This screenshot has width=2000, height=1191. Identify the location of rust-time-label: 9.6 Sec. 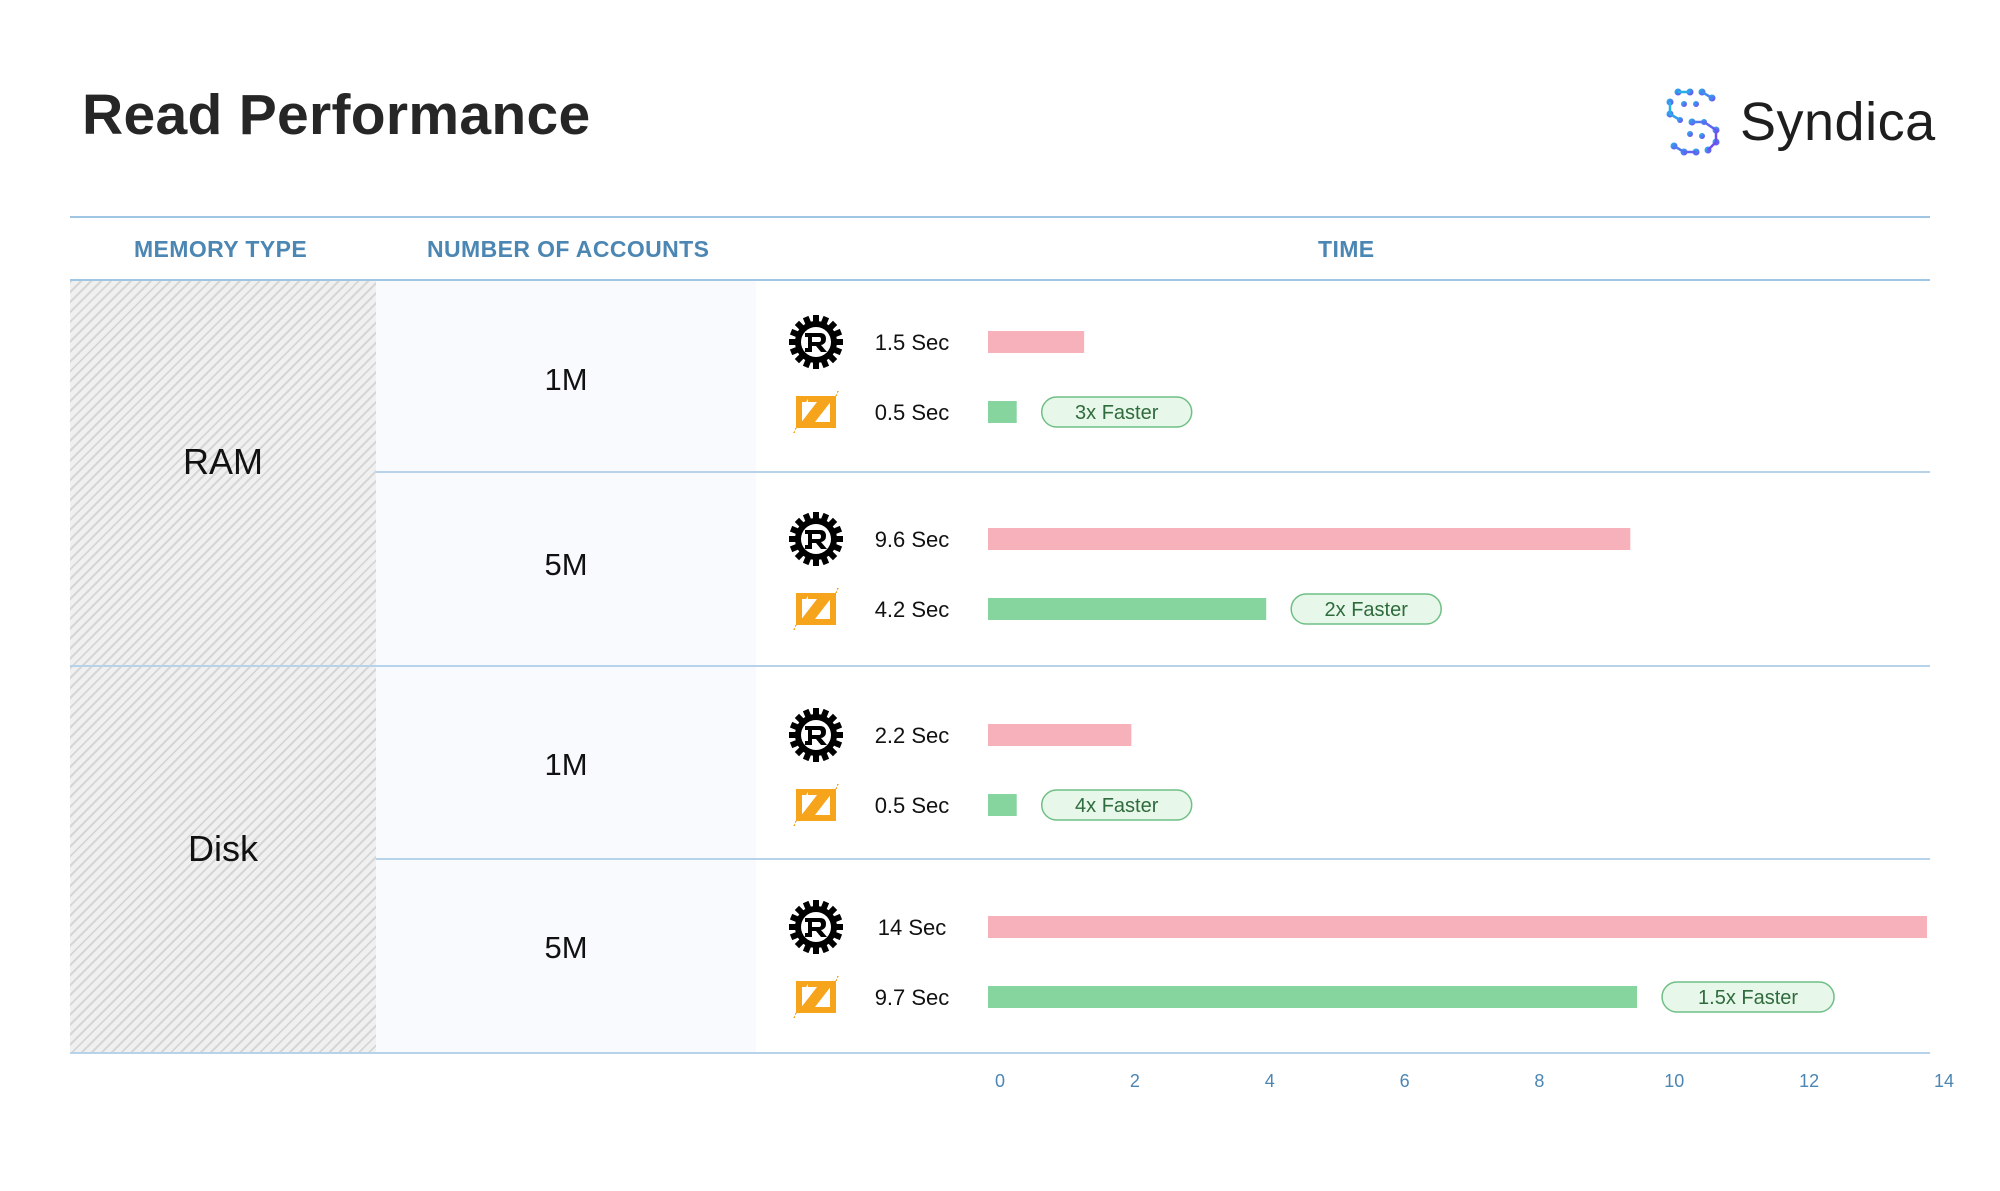
(912, 539).